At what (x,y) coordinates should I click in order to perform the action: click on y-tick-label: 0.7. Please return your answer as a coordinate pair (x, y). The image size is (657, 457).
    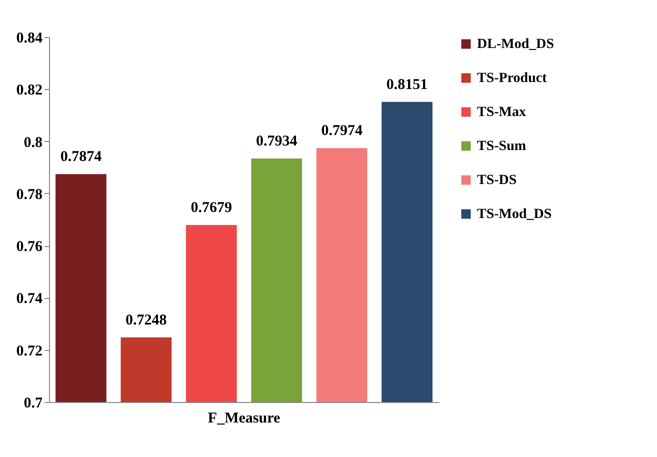
    Looking at the image, I should click on (33, 404).